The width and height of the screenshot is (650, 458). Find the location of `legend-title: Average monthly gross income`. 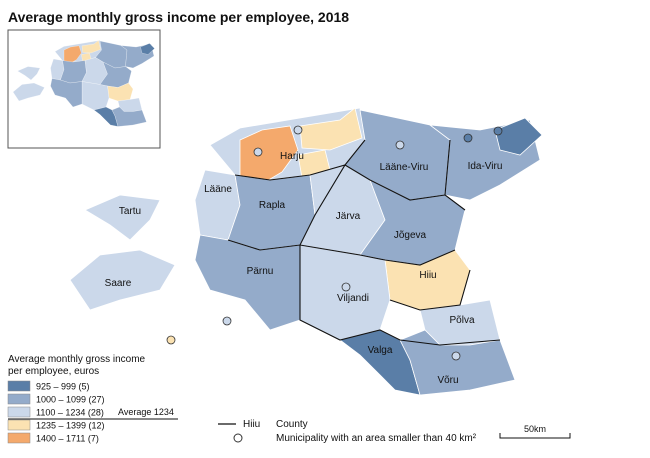

legend-title: Average monthly gross income is located at coordinates (77, 359).